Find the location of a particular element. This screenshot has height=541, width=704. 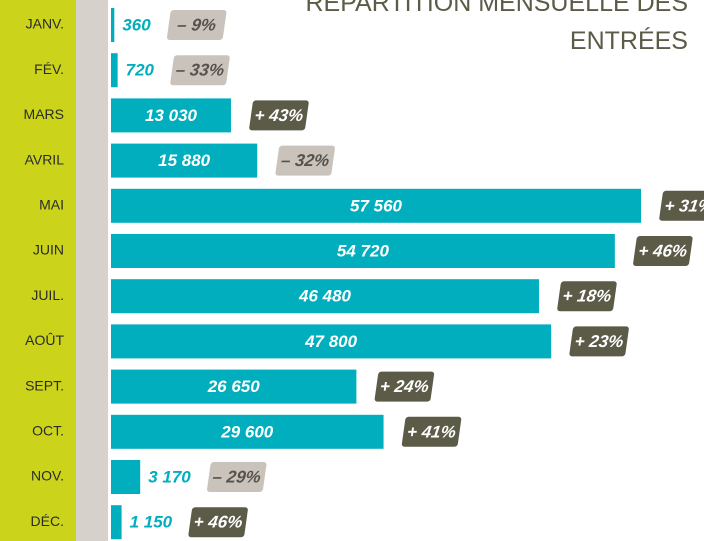

value-label: 26 650 is located at coordinates (234, 386).